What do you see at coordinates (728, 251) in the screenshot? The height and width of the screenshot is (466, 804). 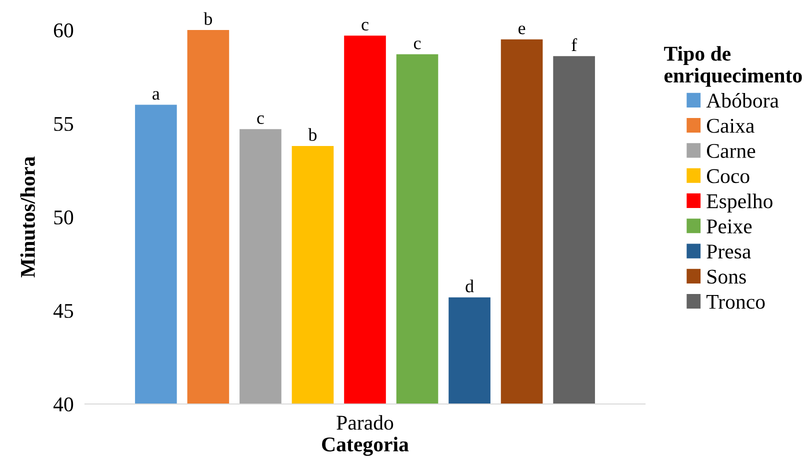 I see `legend-label: Presa` at bounding box center [728, 251].